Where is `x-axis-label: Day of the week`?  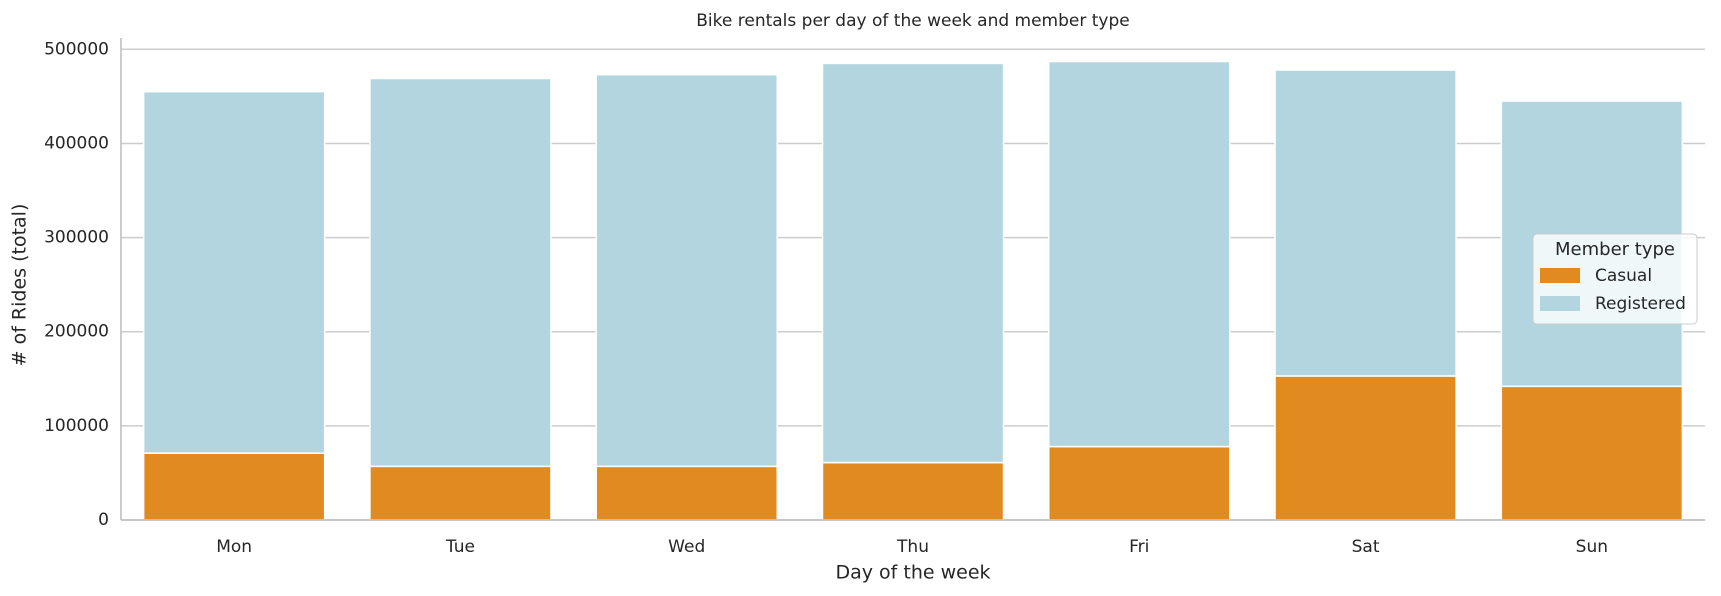 x-axis-label: Day of the week is located at coordinates (912, 573).